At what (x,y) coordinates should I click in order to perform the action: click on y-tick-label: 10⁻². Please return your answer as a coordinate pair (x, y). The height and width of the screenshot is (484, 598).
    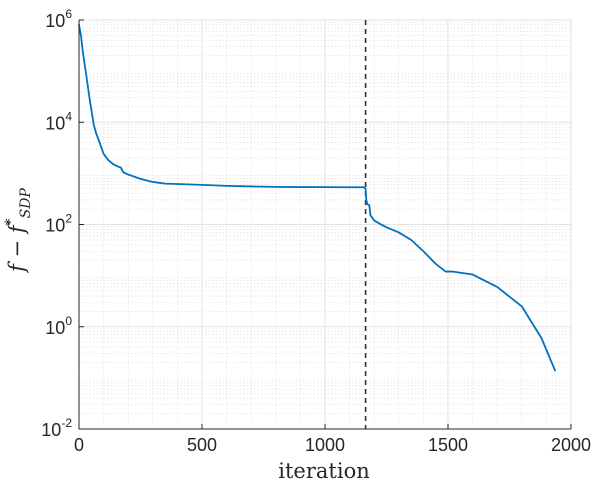
    Looking at the image, I should click on (56, 428).